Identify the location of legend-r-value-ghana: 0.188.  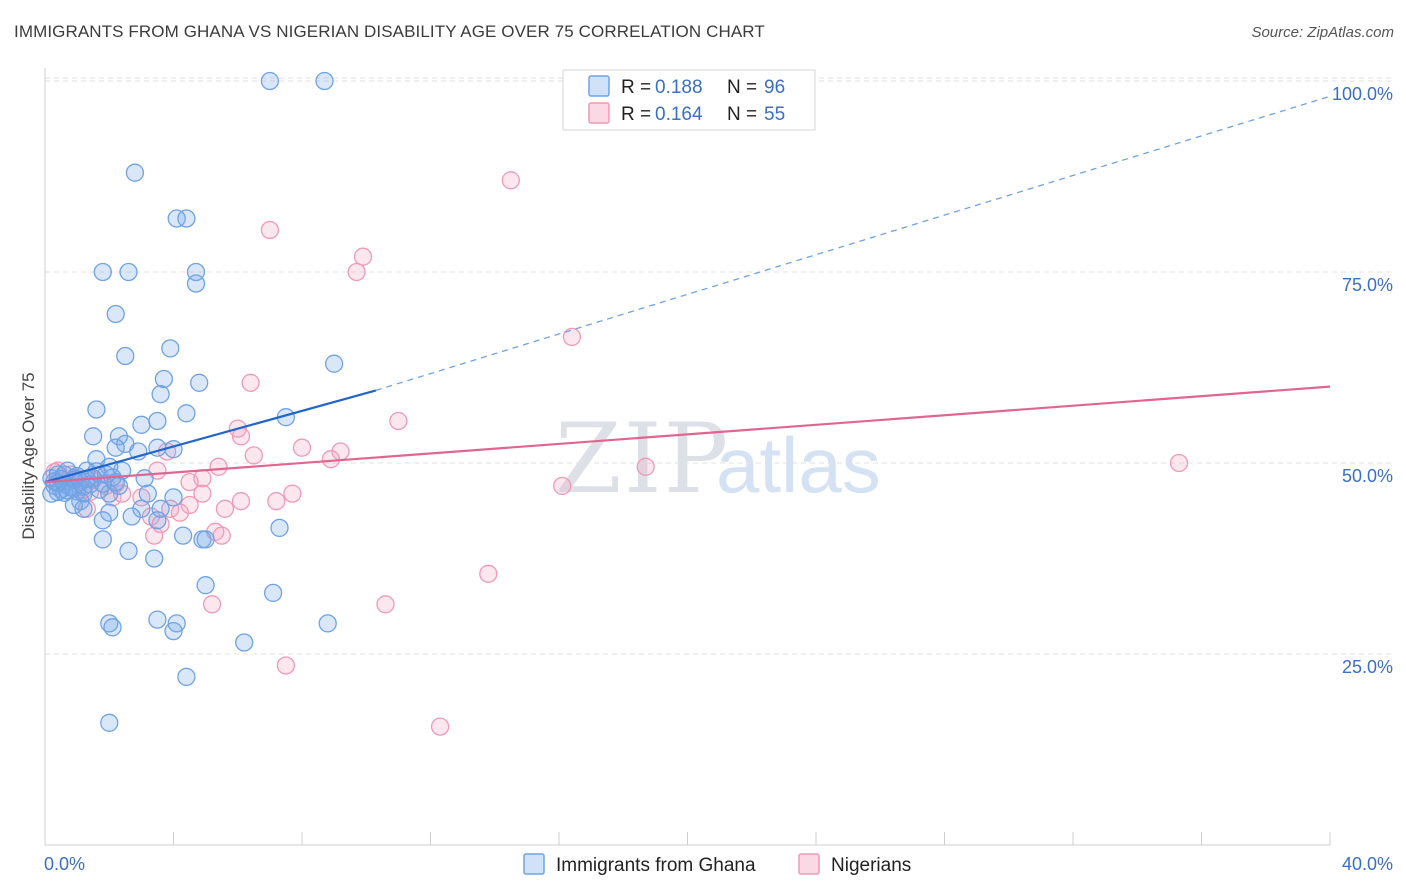
(679, 87).